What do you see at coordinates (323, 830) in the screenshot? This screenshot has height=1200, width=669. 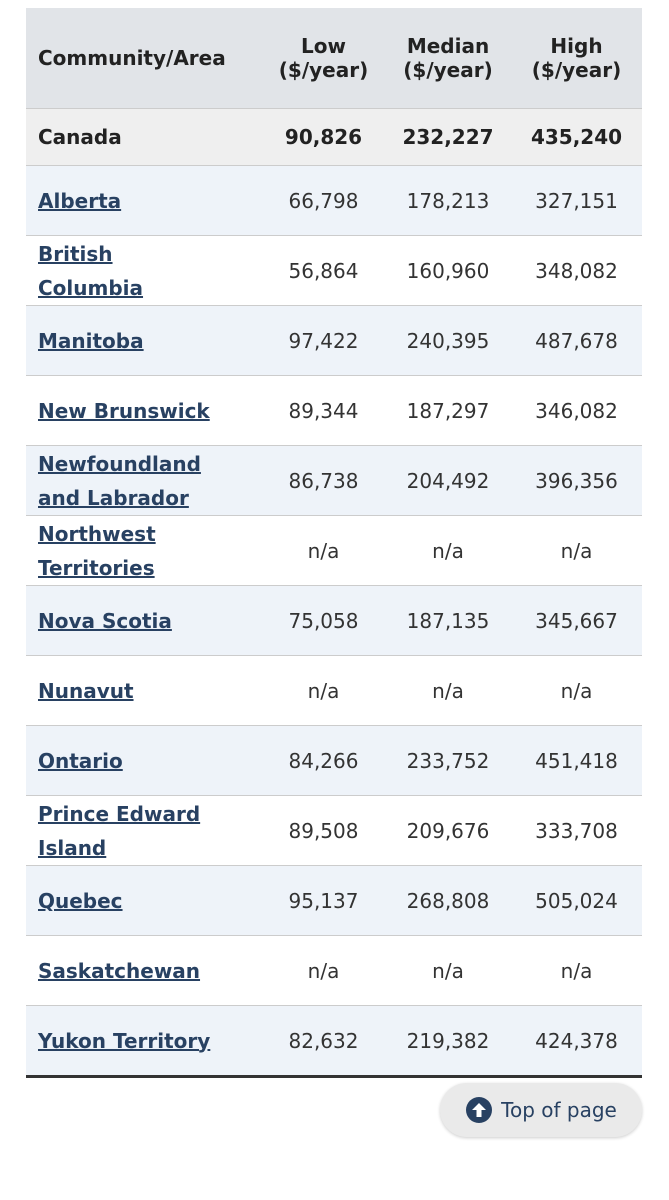 I see `wage-cell: 89,508` at bounding box center [323, 830].